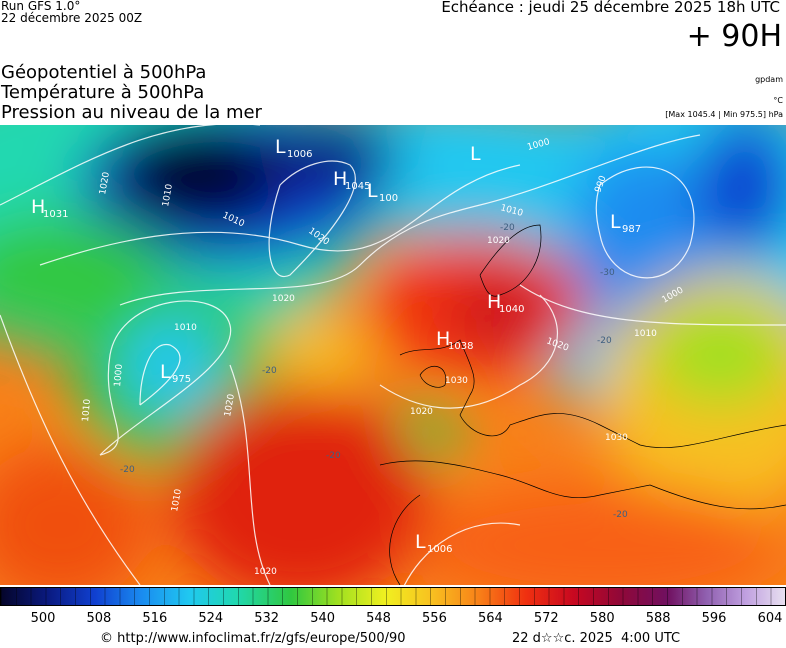 This screenshot has width=786, height=648. What do you see at coordinates (99, 618) in the screenshot?
I see `colorbar-label: 508` at bounding box center [99, 618].